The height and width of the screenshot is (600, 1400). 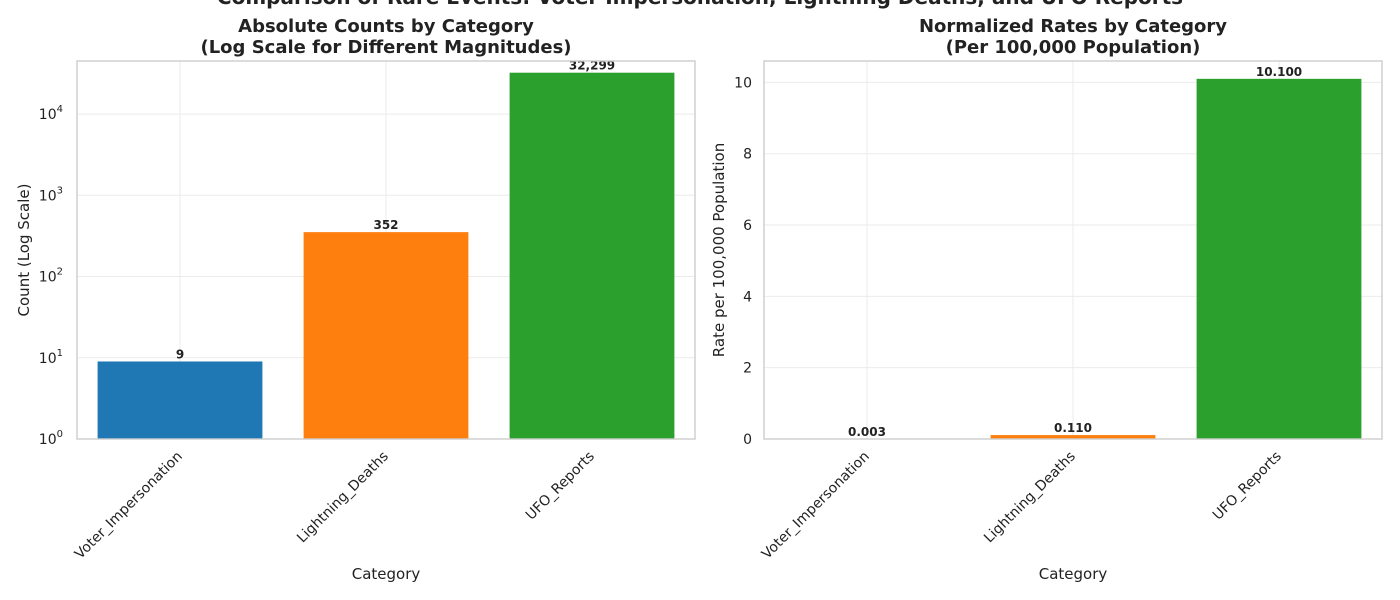 What do you see at coordinates (1247, 486) in the screenshot?
I see `right-chart-x-tick-label: UFO_Reports` at bounding box center [1247, 486].